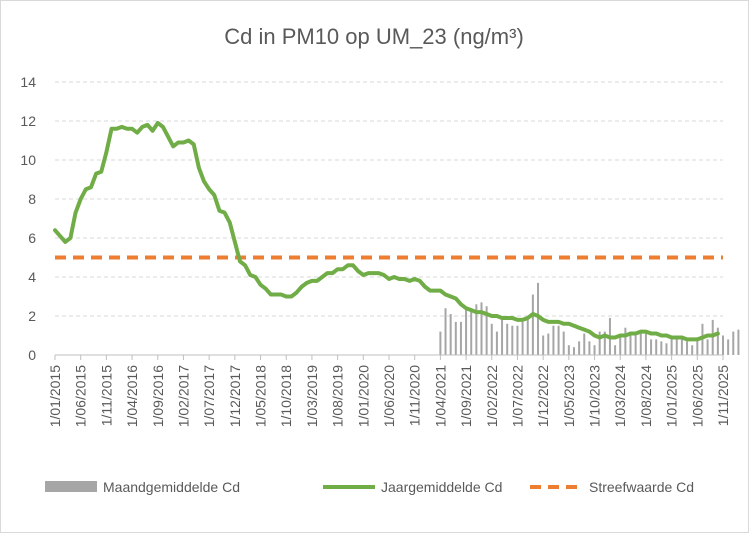 The width and height of the screenshot is (749, 533). What do you see at coordinates (440, 396) in the screenshot?
I see `x-tick-label: 1/04/2021` at bounding box center [440, 396].